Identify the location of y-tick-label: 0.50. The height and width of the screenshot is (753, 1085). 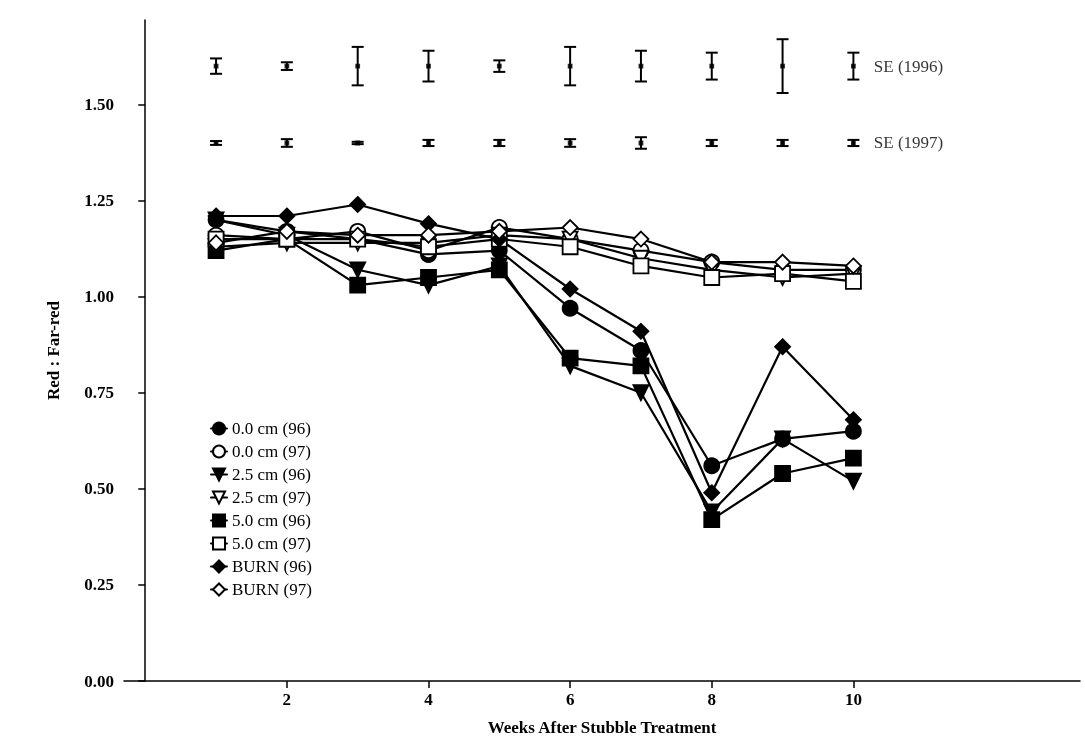
(99, 489).